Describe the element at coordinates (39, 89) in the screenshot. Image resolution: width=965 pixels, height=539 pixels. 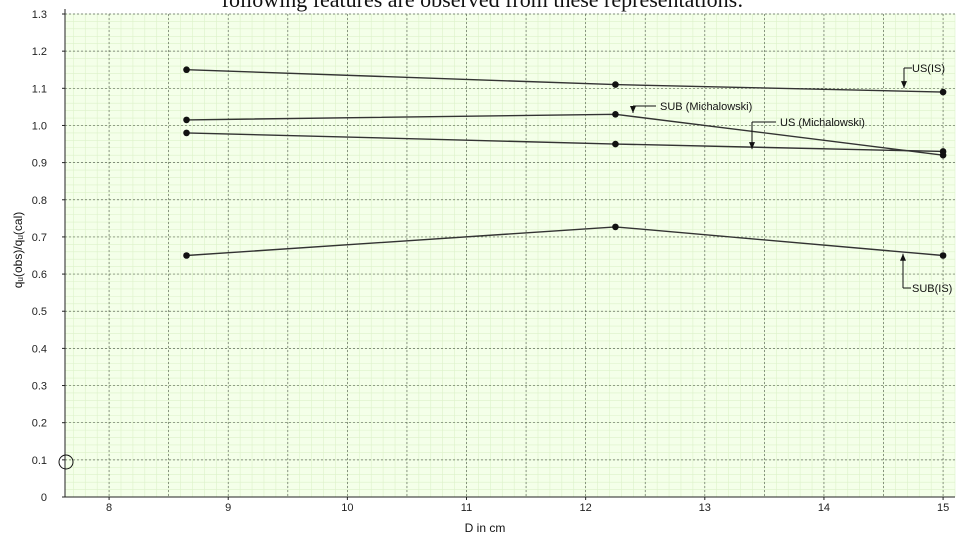
I see `y-tick-label: 1.1` at that location.